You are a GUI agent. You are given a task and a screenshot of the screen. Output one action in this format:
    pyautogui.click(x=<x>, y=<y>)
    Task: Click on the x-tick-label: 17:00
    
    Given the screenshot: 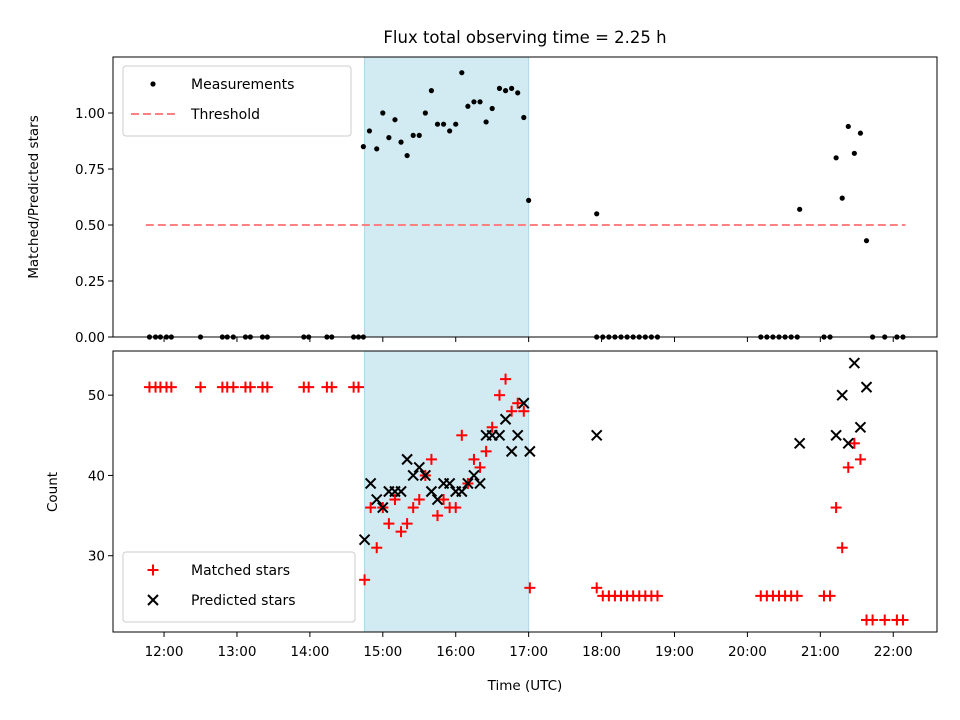 What is the action you would take?
    pyautogui.click(x=528, y=652)
    